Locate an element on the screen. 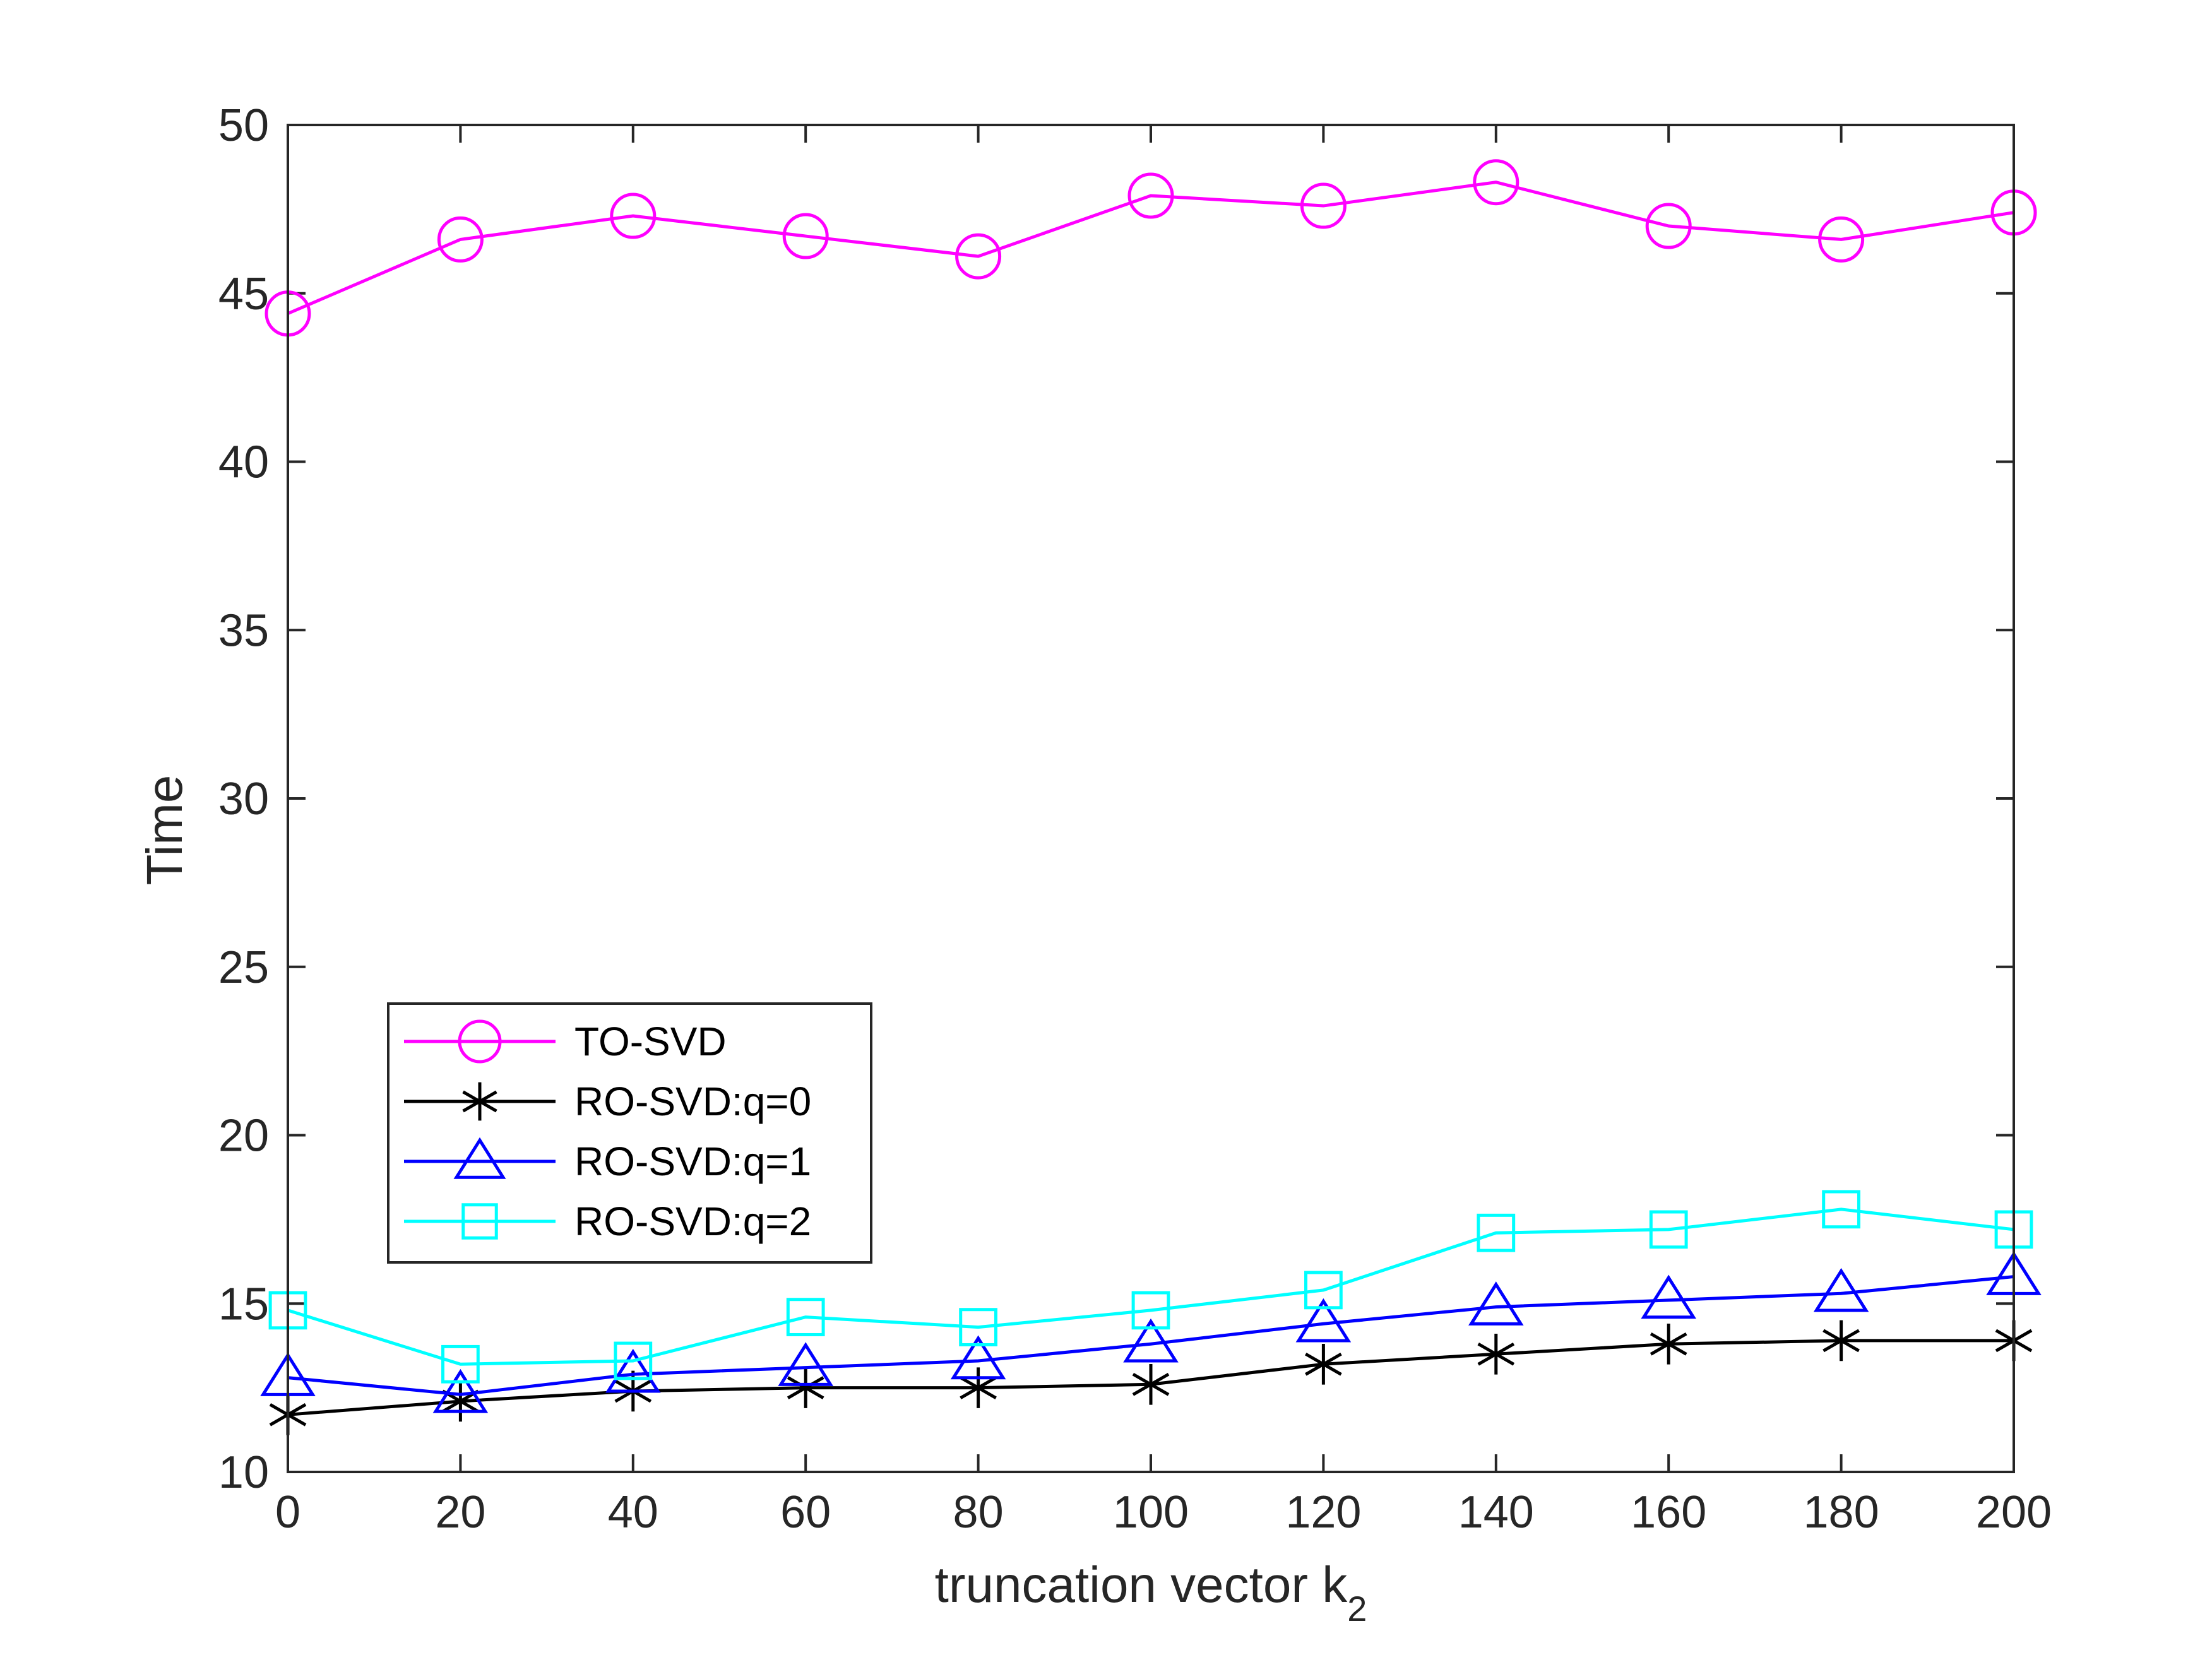 Image resolution: width=2212 pixels, height=1655 pixels. y-tick-label: 35 is located at coordinates (243, 630).